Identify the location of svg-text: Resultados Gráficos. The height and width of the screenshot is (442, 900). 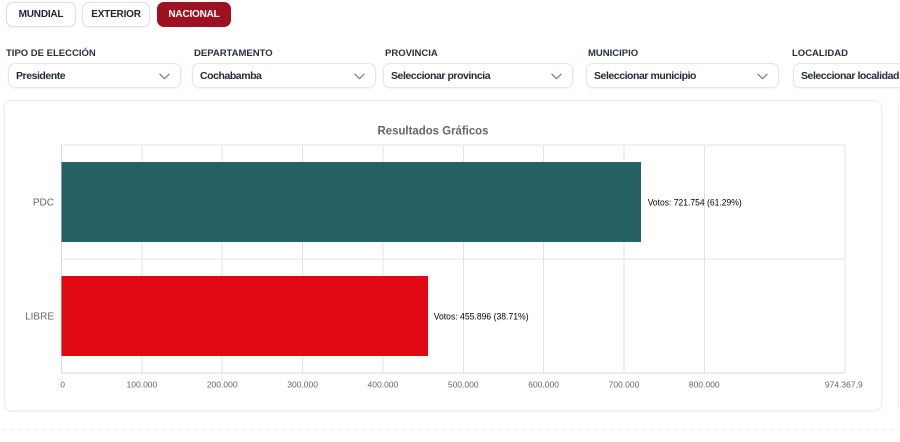
(433, 131).